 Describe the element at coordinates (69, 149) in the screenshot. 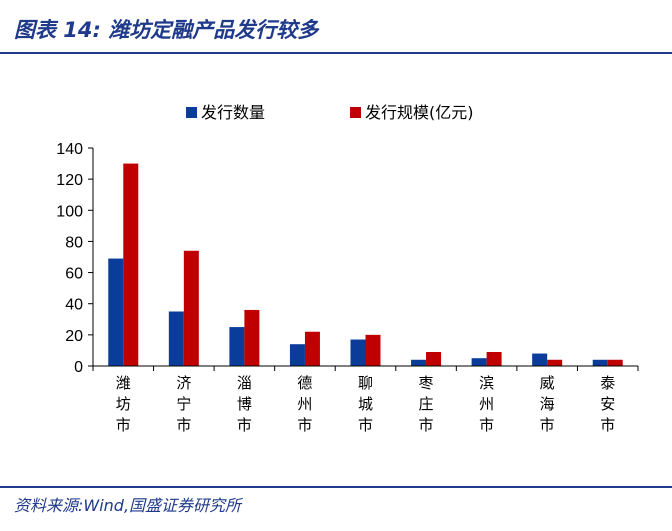

I see `y-tick-label-140: 140` at that location.